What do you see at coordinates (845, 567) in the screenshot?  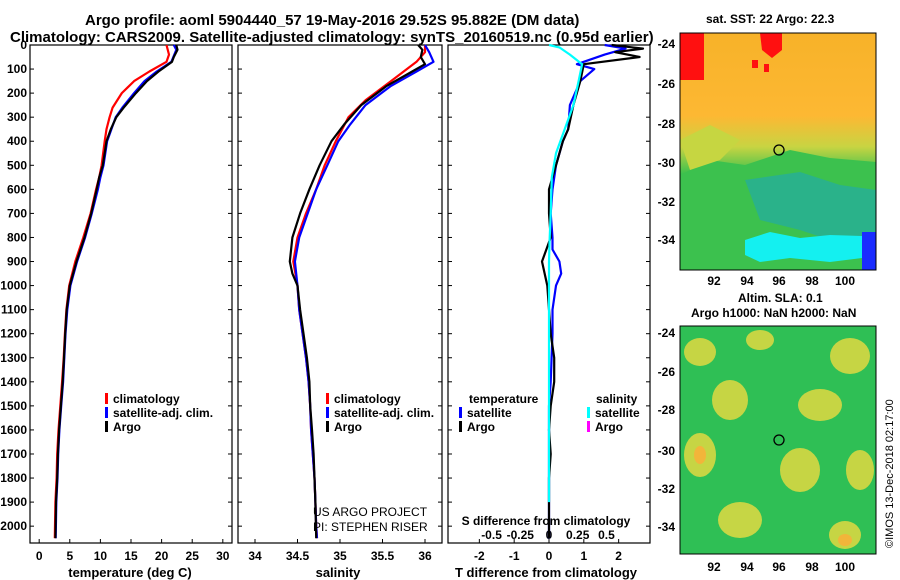 I see `sla-xtick: 100` at bounding box center [845, 567].